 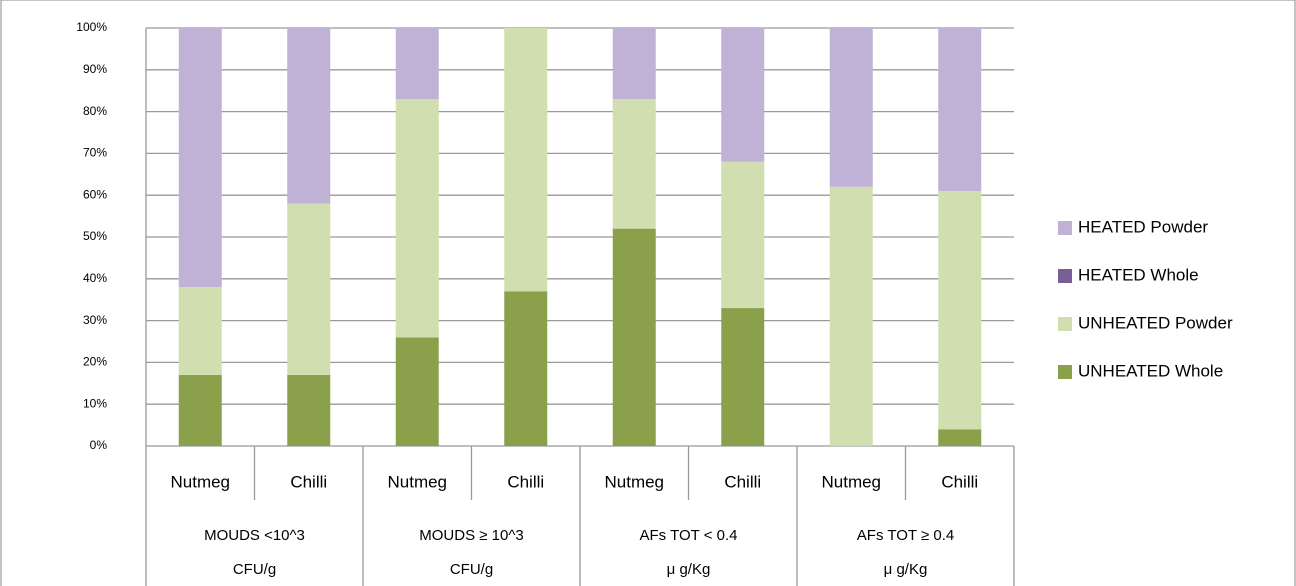 I want to click on legend-label: UNHEATED Powder, so click(x=1155, y=322).